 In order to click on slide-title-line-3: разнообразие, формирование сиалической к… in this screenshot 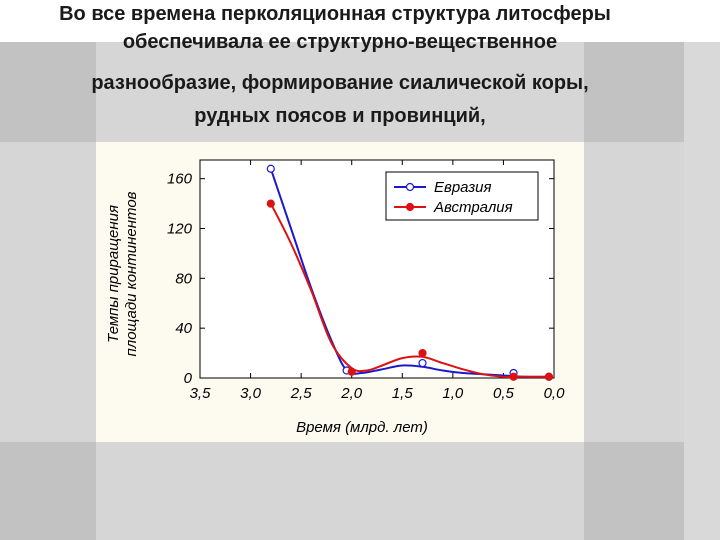, I will do `click(340, 83)`.